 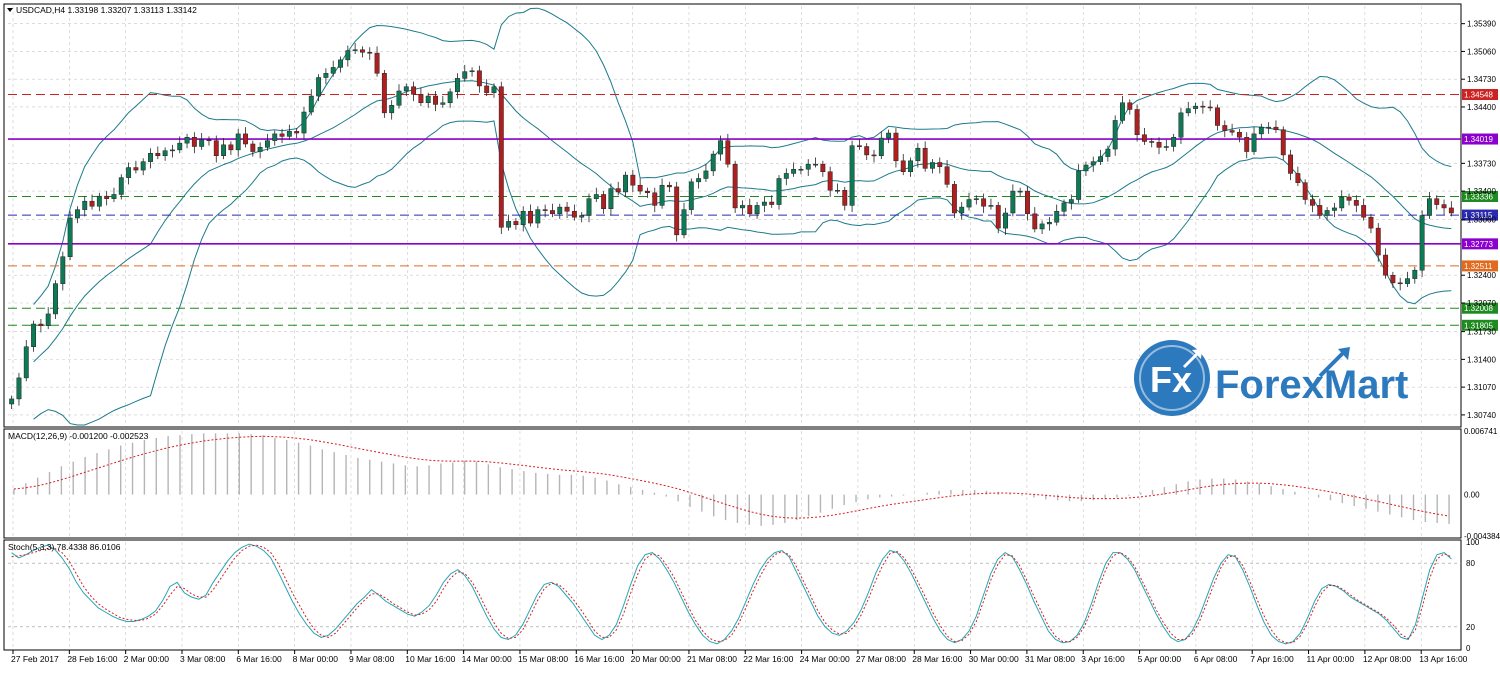 What do you see at coordinates (1050, 659) in the screenshot?
I see `time-tick-label: 31 Mar 08:00` at bounding box center [1050, 659].